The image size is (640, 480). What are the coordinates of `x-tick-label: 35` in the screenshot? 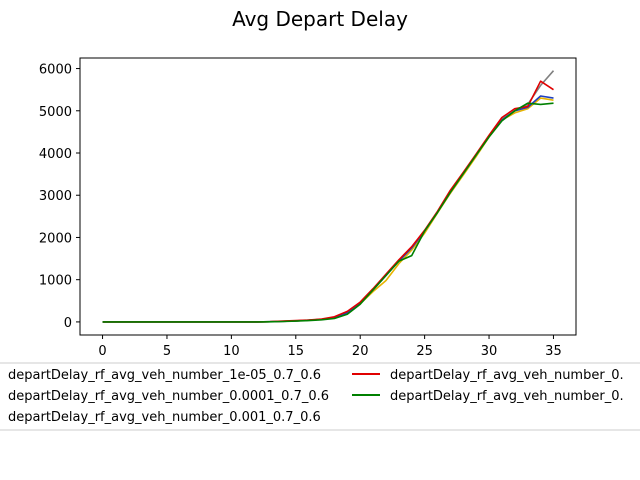 It's located at (553, 351).